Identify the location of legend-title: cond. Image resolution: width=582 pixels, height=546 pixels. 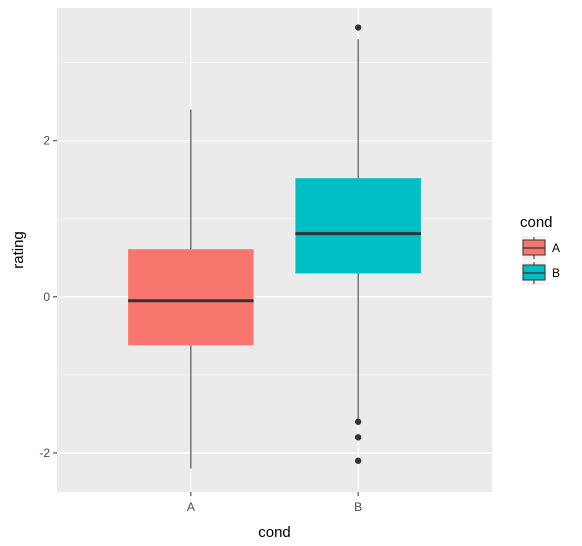
(536, 222).